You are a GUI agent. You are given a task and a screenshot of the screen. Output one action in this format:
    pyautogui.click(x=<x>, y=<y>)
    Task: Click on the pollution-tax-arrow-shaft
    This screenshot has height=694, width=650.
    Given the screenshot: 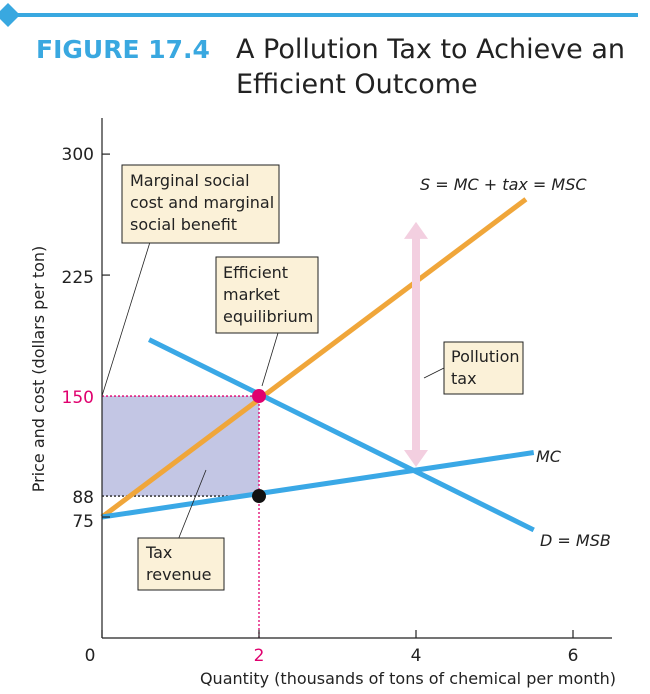 What is the action you would take?
    pyautogui.click(x=416, y=344)
    